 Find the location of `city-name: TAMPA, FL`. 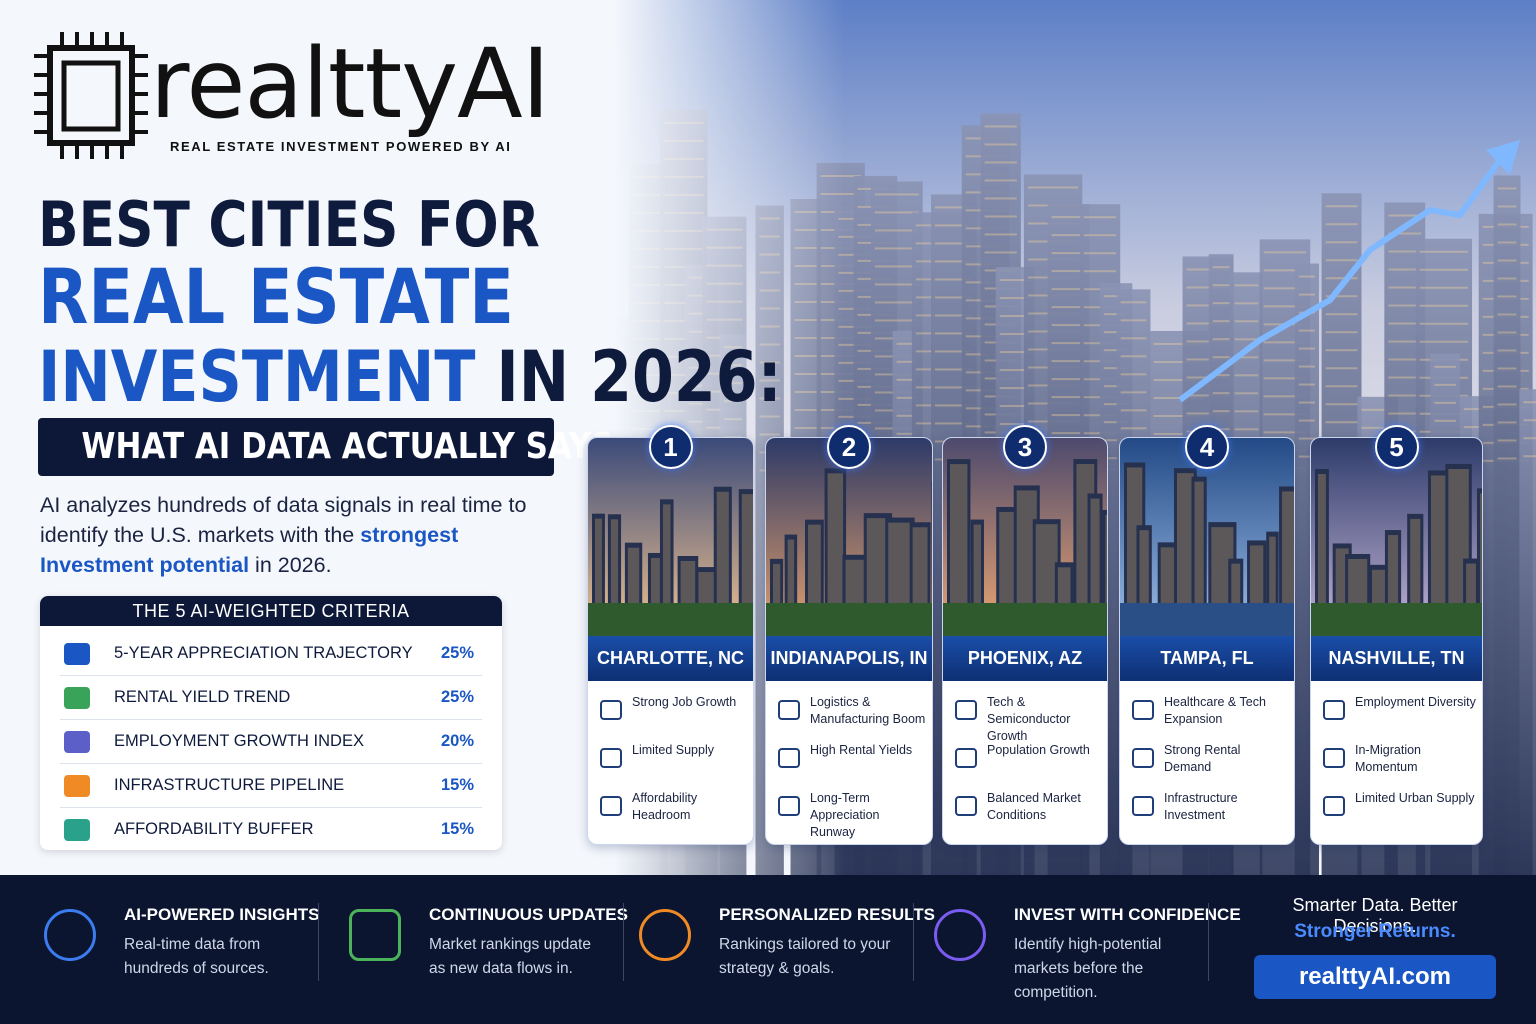

city-name: TAMPA, FL is located at coordinates (1207, 658).